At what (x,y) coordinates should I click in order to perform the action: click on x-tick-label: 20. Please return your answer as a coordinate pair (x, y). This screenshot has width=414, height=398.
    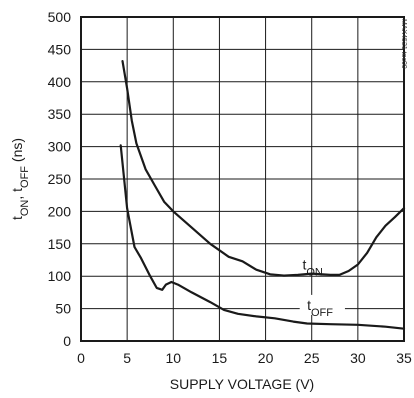
    Looking at the image, I should click on (266, 358).